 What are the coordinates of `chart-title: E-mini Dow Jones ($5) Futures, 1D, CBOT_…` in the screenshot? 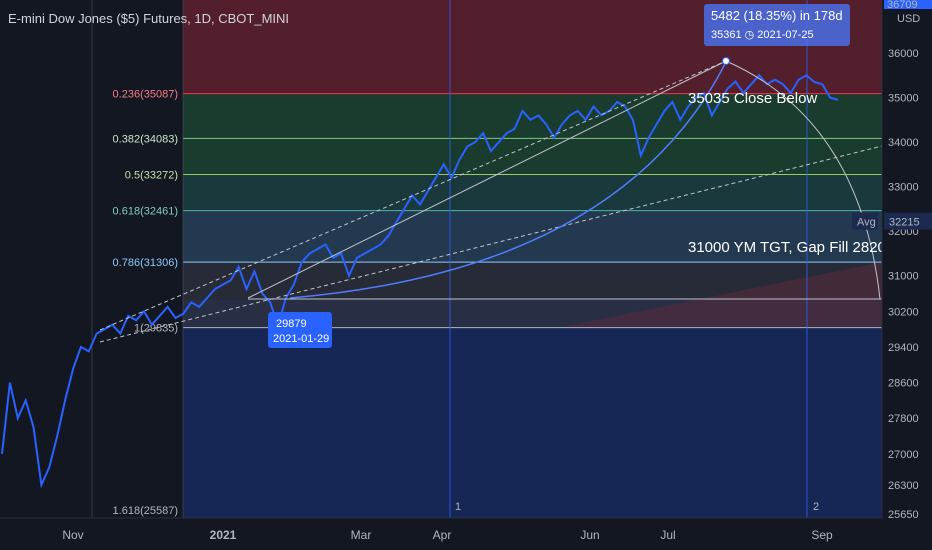 It's located at (148, 18).